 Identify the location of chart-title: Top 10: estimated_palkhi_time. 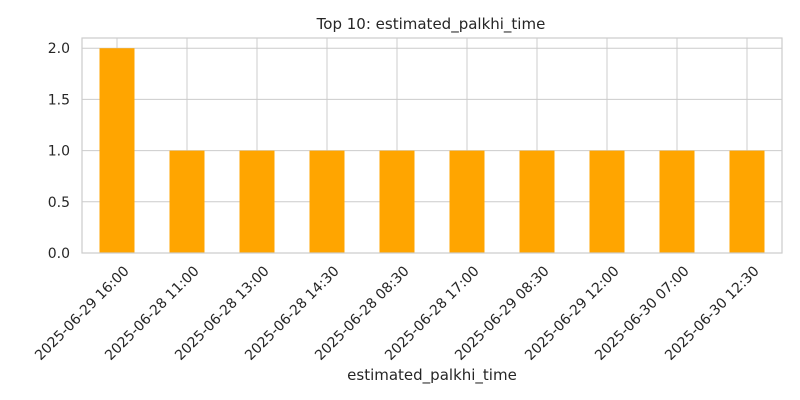
(431, 24).